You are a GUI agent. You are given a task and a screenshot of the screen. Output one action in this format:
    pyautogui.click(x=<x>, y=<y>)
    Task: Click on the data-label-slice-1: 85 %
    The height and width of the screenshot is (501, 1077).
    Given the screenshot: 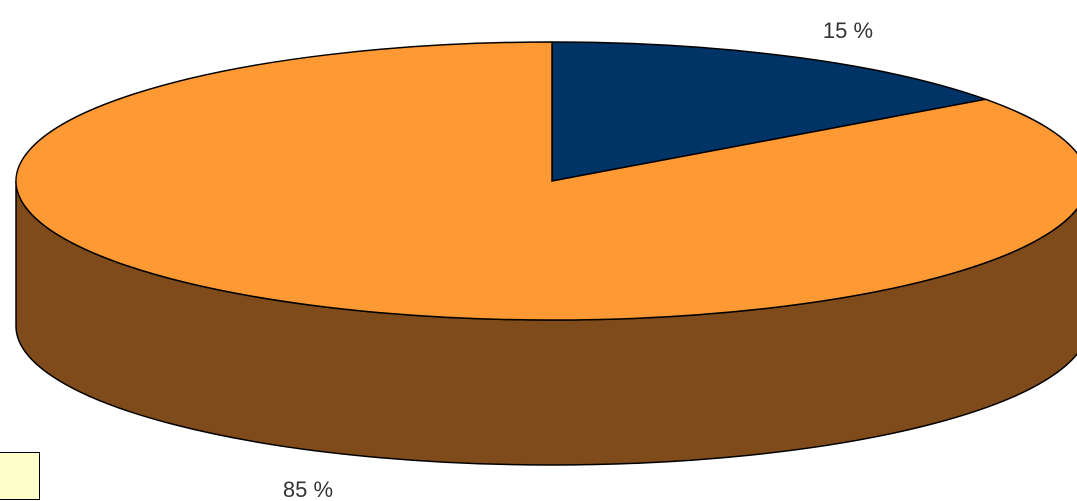 What is the action you would take?
    pyautogui.click(x=308, y=489)
    